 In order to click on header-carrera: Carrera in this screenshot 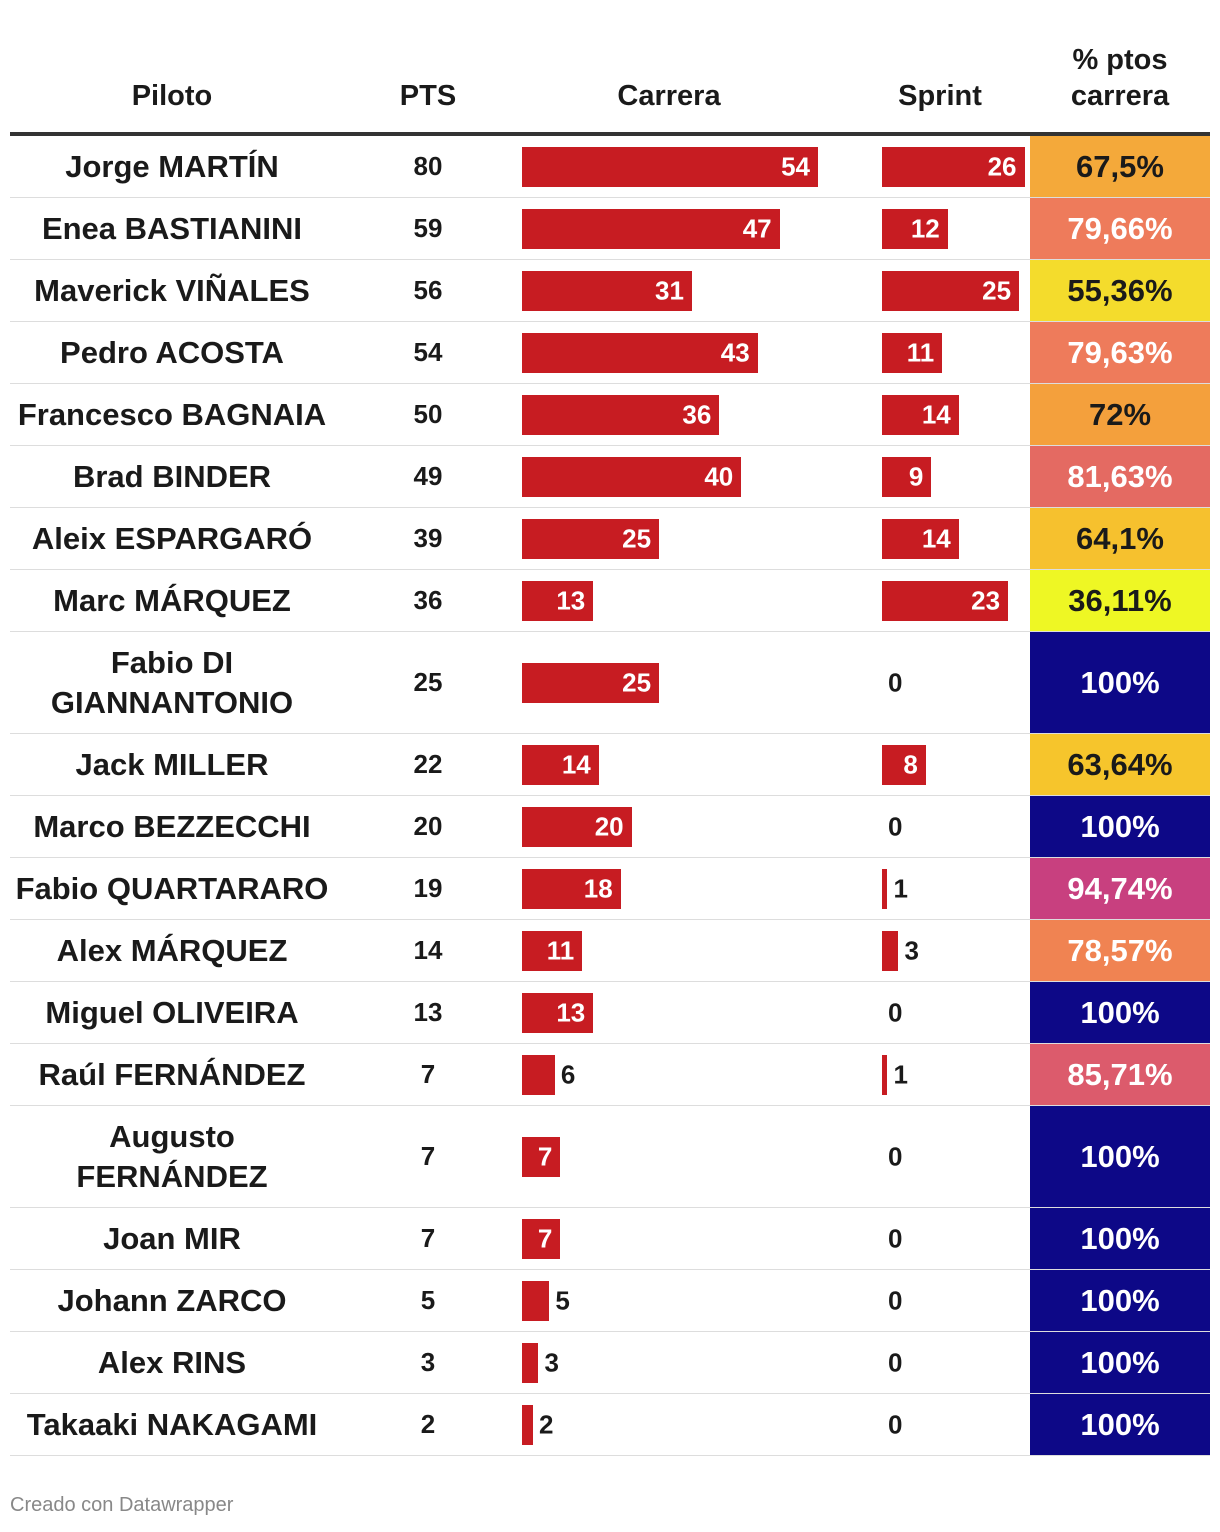, I will do `click(669, 96)`.